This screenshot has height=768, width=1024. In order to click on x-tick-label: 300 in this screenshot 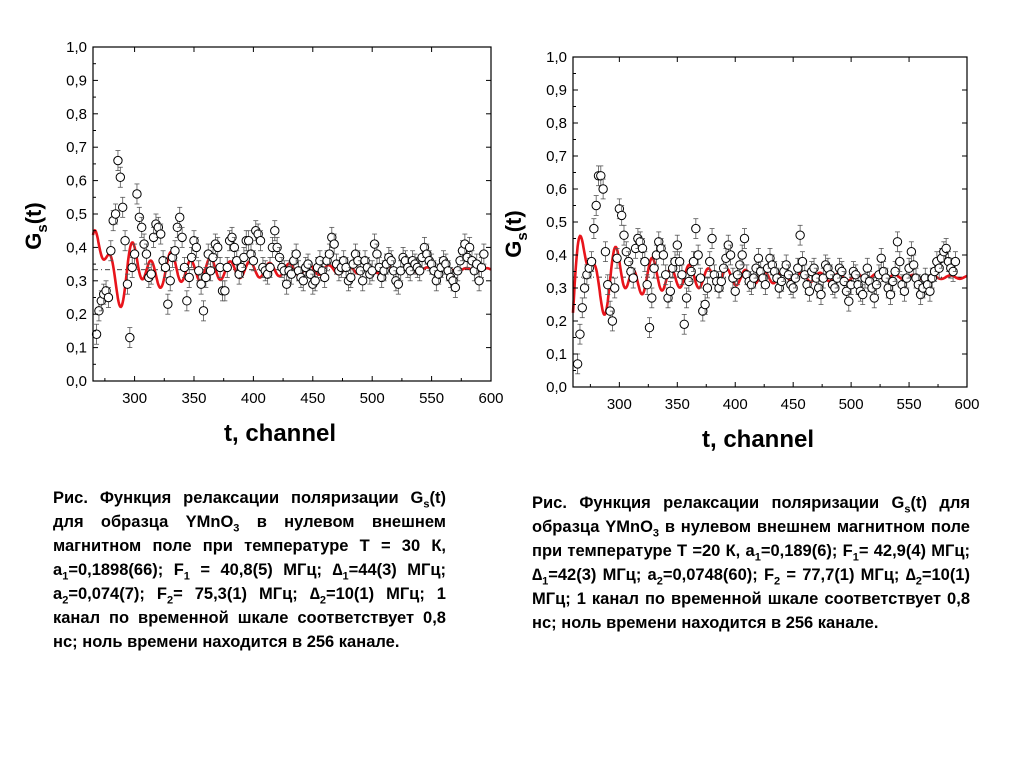, I will do `click(134, 398)`.